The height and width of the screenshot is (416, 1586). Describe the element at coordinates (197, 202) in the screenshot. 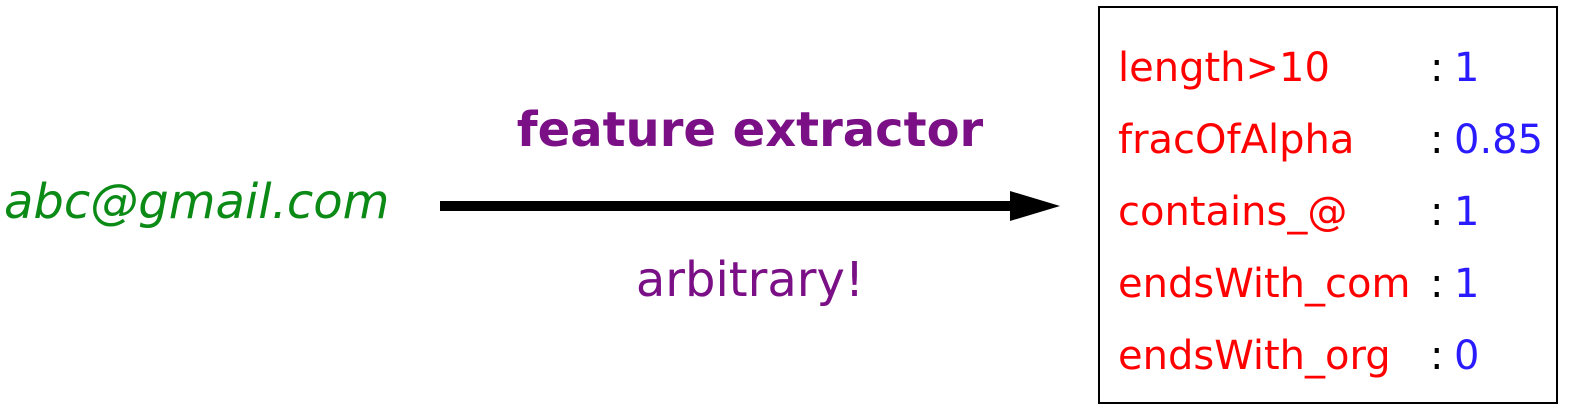

I see `input-string: abc@gmail.com` at that location.